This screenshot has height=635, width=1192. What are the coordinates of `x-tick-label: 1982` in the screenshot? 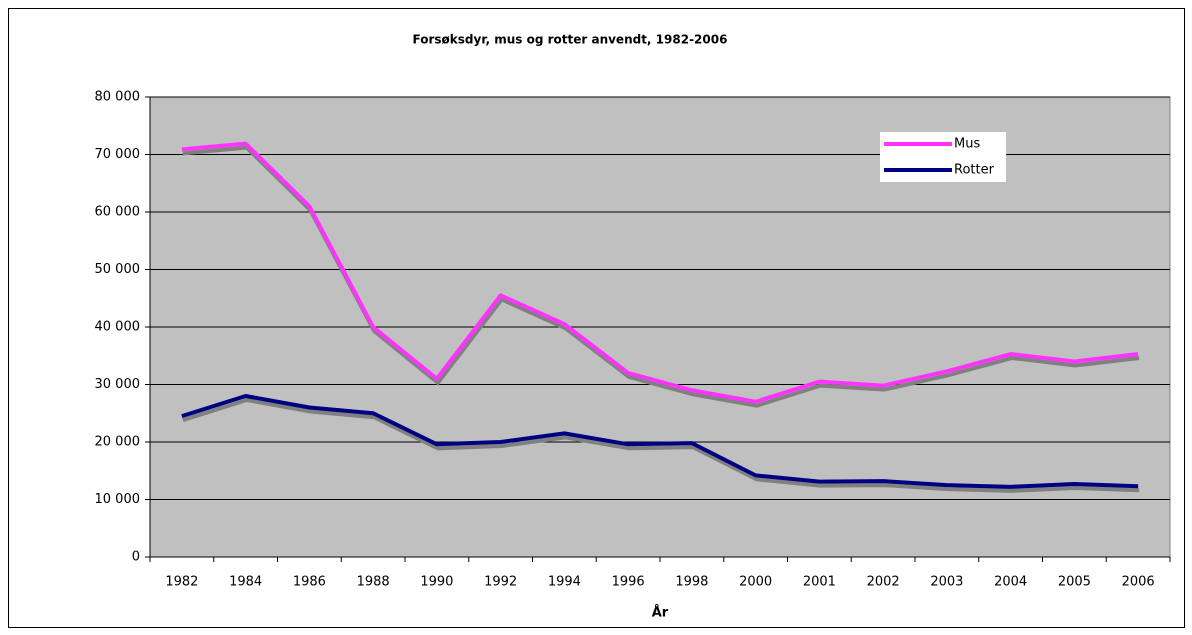 It's located at (181, 582).